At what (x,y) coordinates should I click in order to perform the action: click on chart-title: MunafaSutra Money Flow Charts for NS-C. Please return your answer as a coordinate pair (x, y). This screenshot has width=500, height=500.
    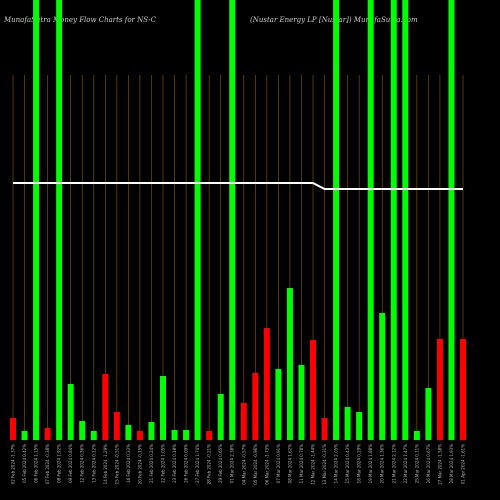
    Looking at the image, I should click on (80, 20).